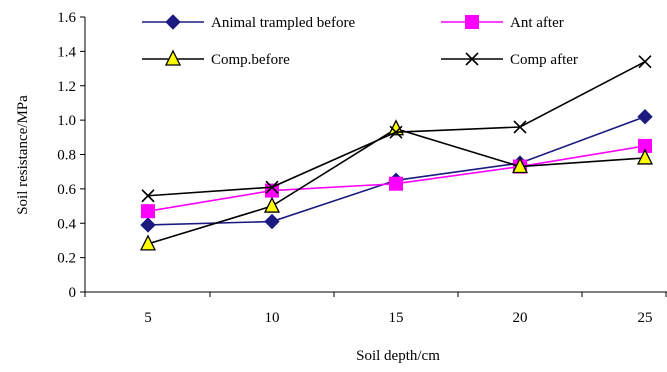  Describe the element at coordinates (66, 224) in the screenshot. I see `y-tick-label: 0.4` at that location.